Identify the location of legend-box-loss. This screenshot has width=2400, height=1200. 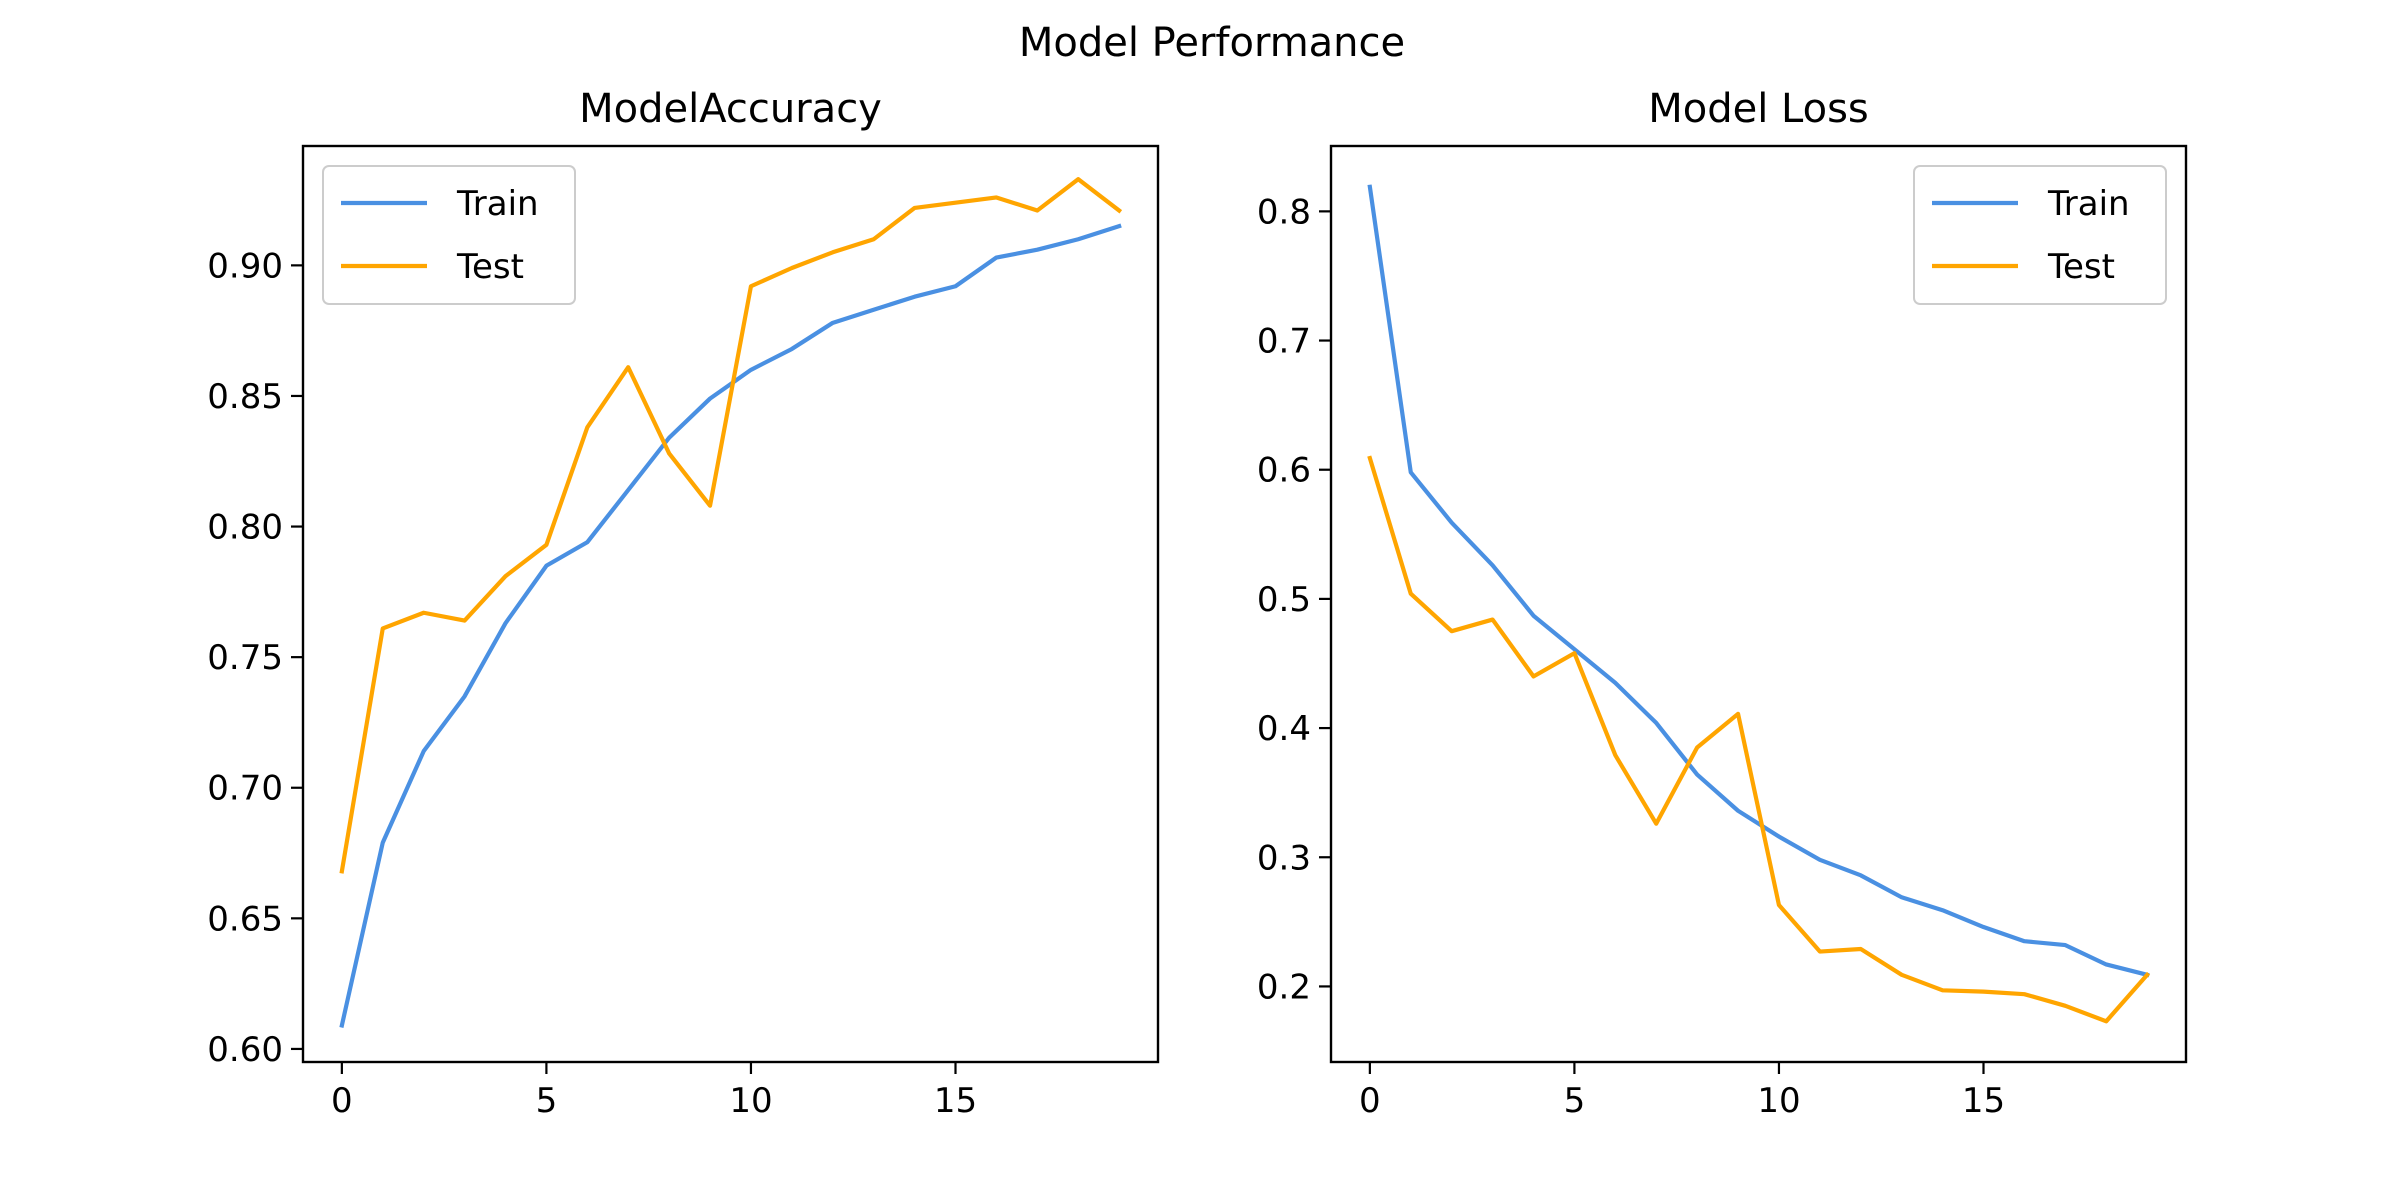
(2040, 235).